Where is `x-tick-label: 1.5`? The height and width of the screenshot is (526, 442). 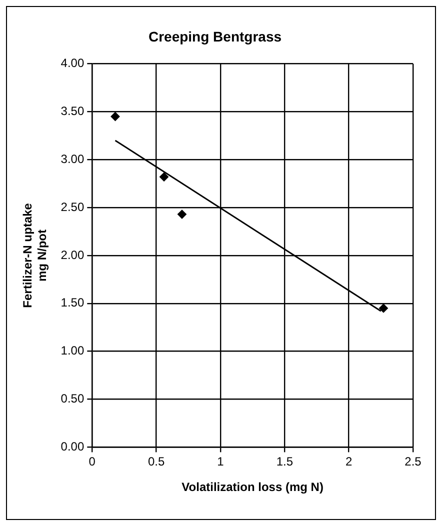
x-tick-label: 1.5 is located at coordinates (285, 461).